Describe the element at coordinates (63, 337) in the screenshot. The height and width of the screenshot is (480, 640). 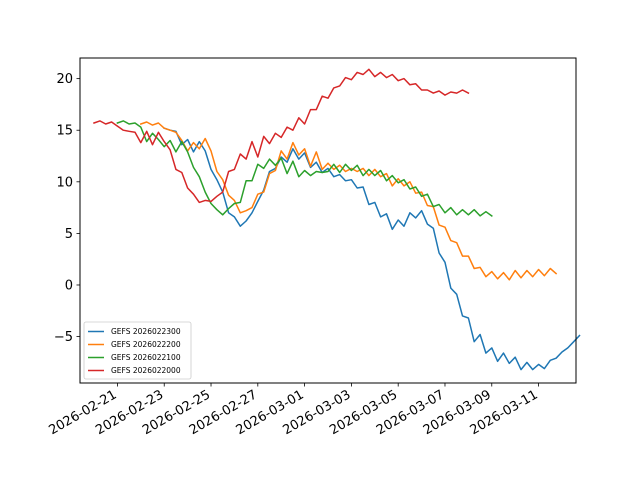
I see `y-tick-label: −5` at that location.